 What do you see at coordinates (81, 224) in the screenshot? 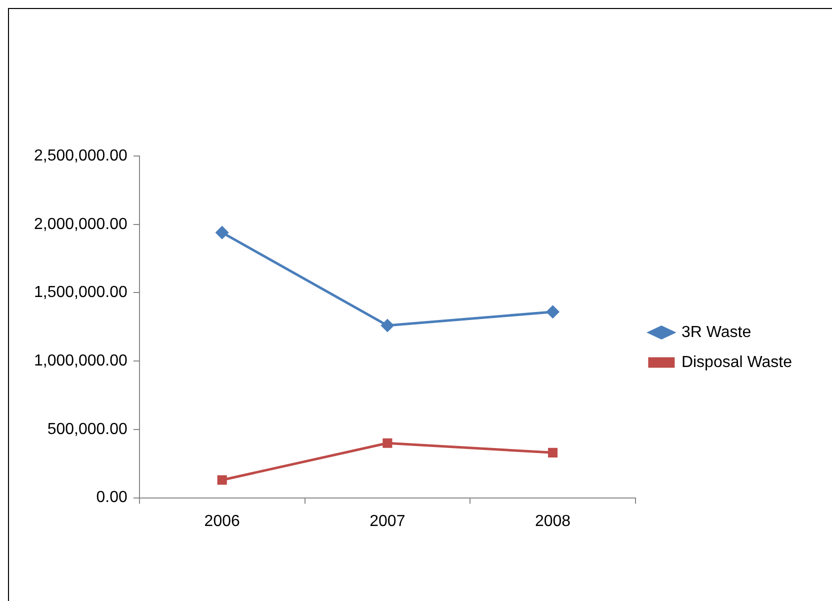
I see `y-tick-label: 2,000,000.00` at bounding box center [81, 224].